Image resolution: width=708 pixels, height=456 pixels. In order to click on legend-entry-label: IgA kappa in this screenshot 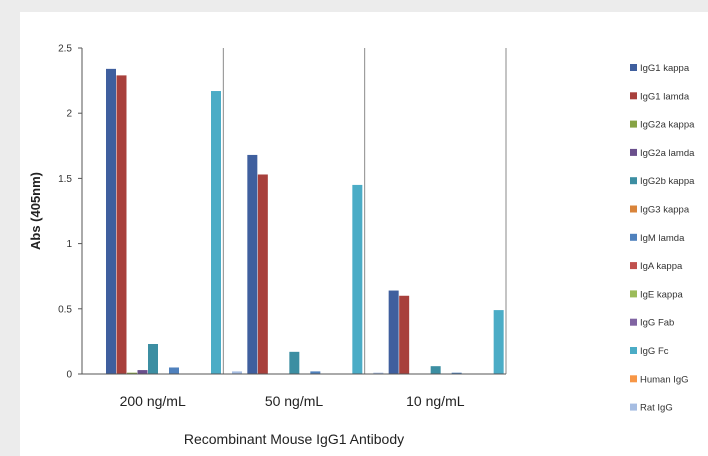, I will do `click(661, 266)`.